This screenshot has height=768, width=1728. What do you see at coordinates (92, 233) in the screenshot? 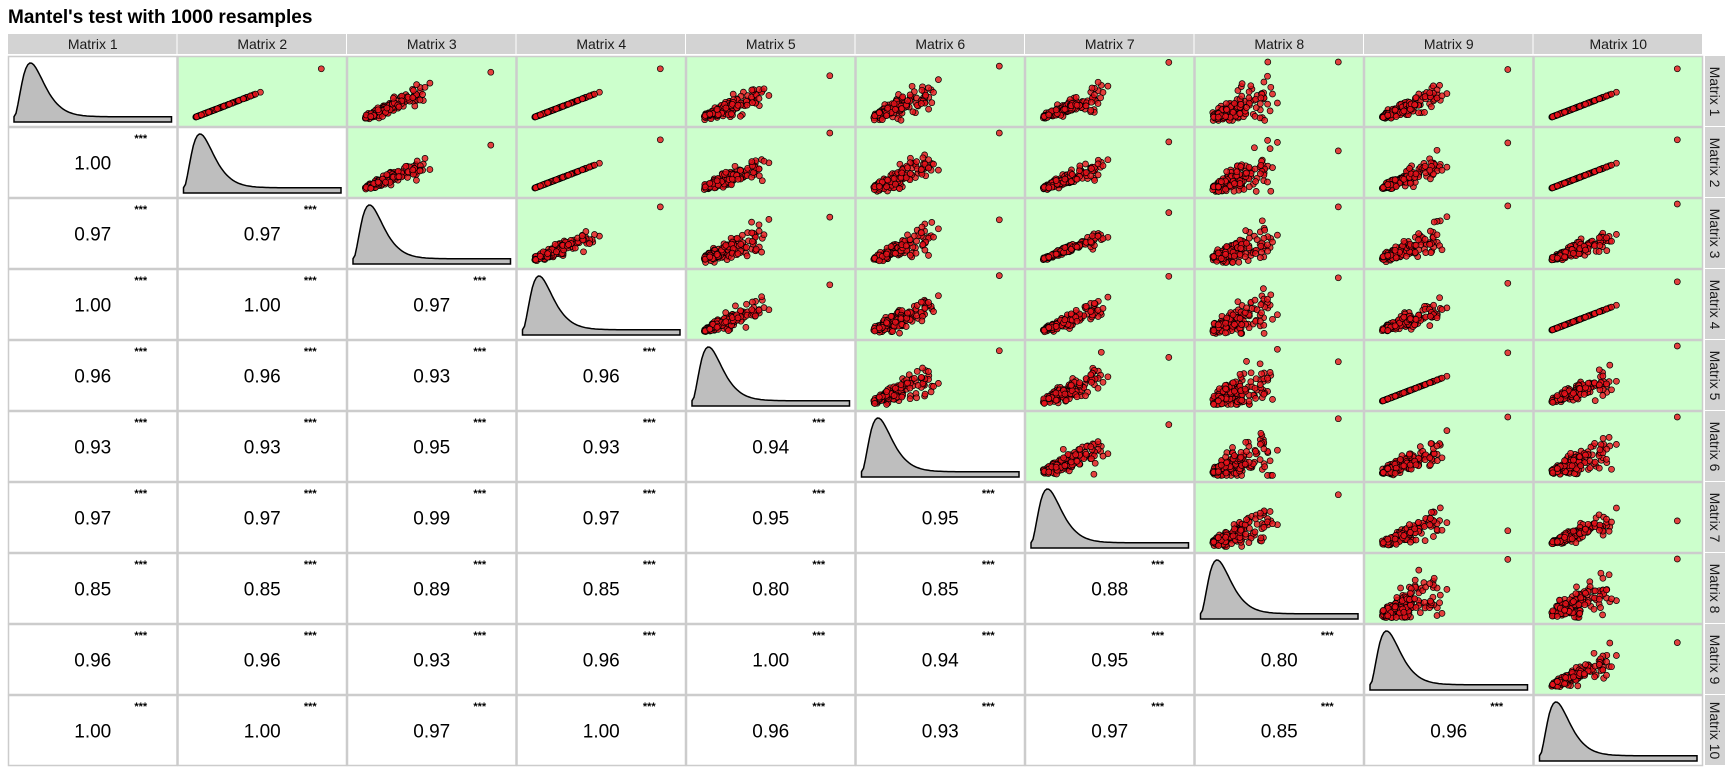
I see `correlation-panel: 0.97***` at bounding box center [92, 233].